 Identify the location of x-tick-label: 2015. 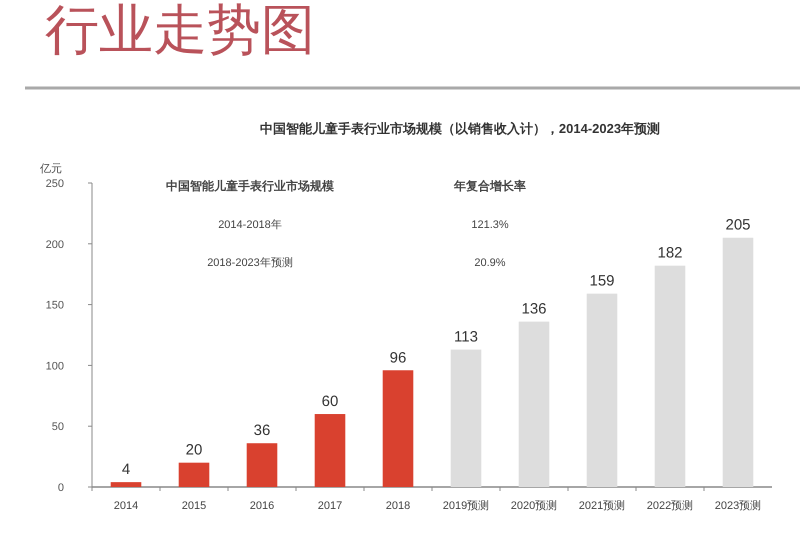
(194, 506).